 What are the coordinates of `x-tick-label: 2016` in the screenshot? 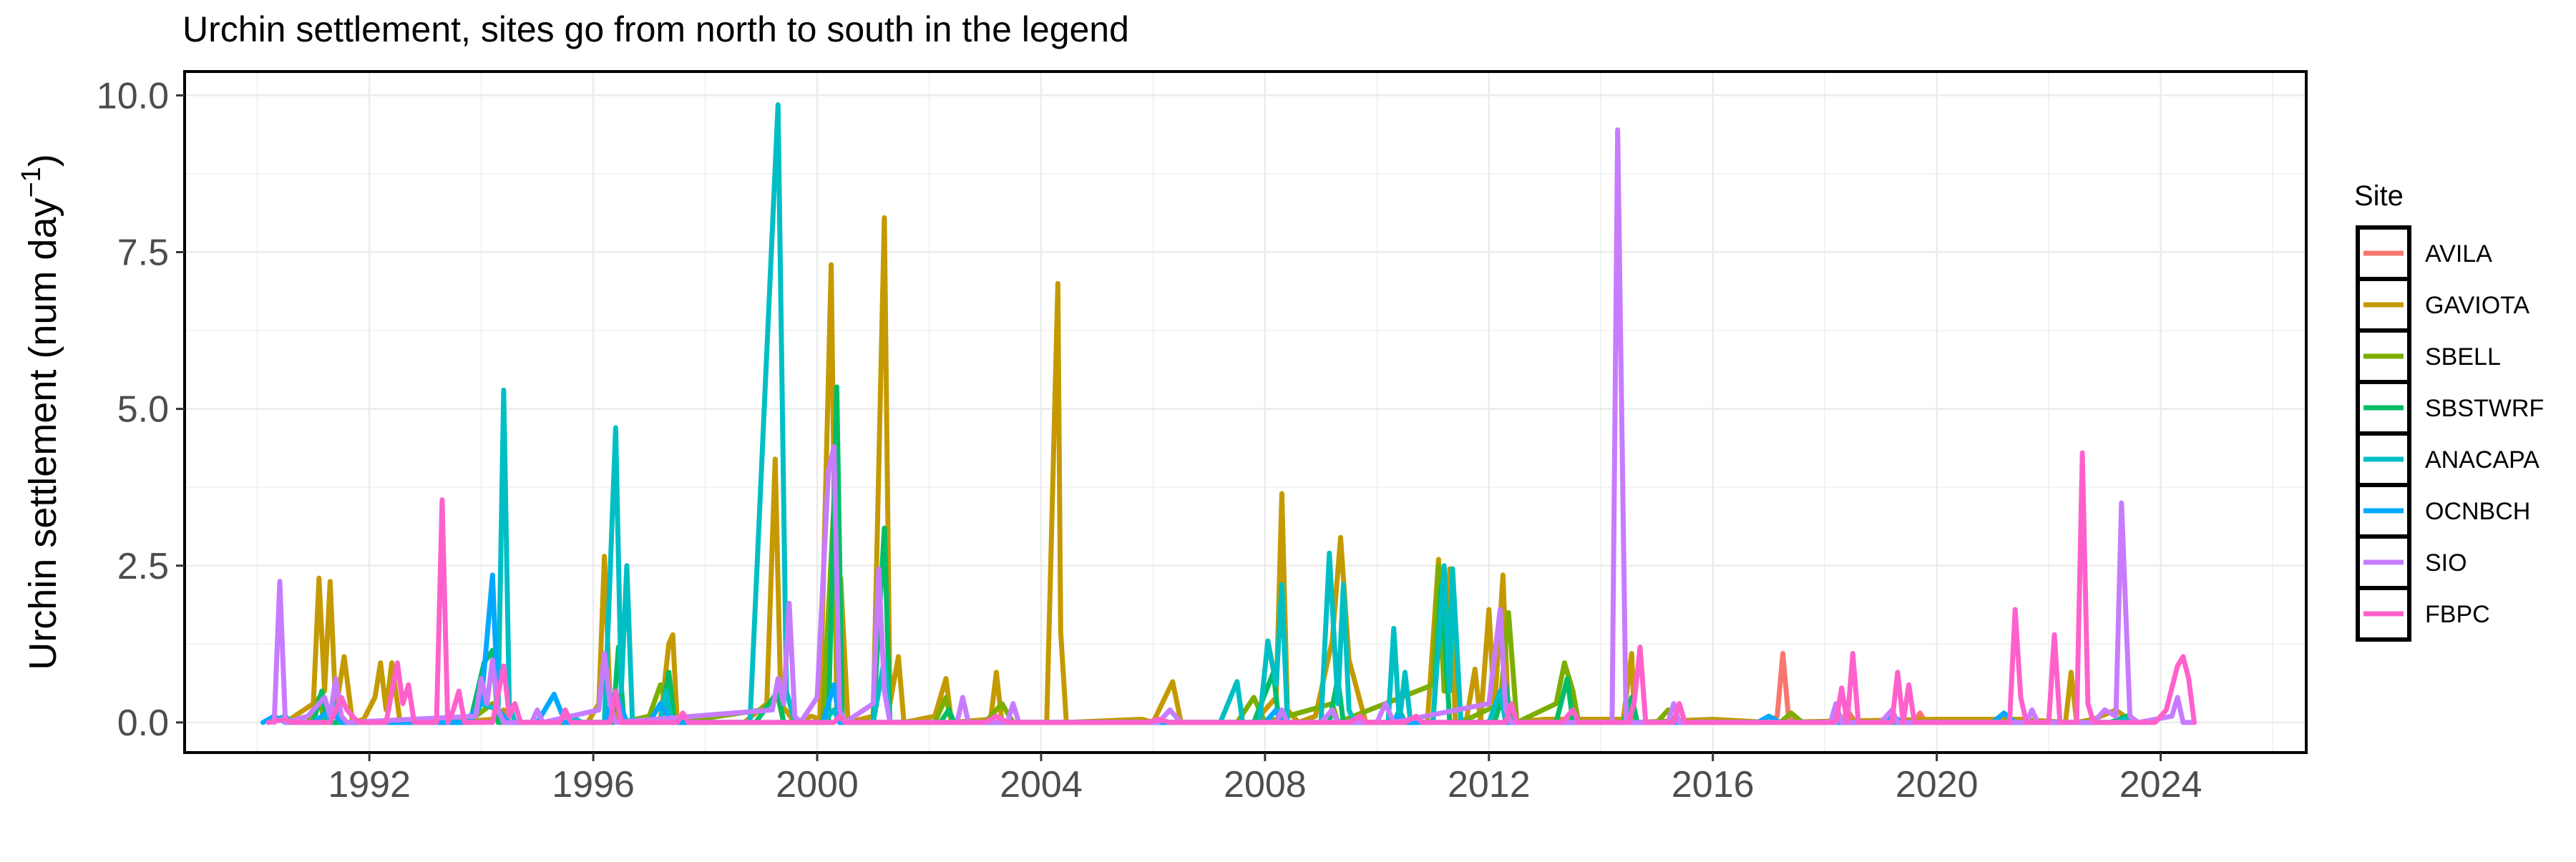 It's located at (1713, 784).